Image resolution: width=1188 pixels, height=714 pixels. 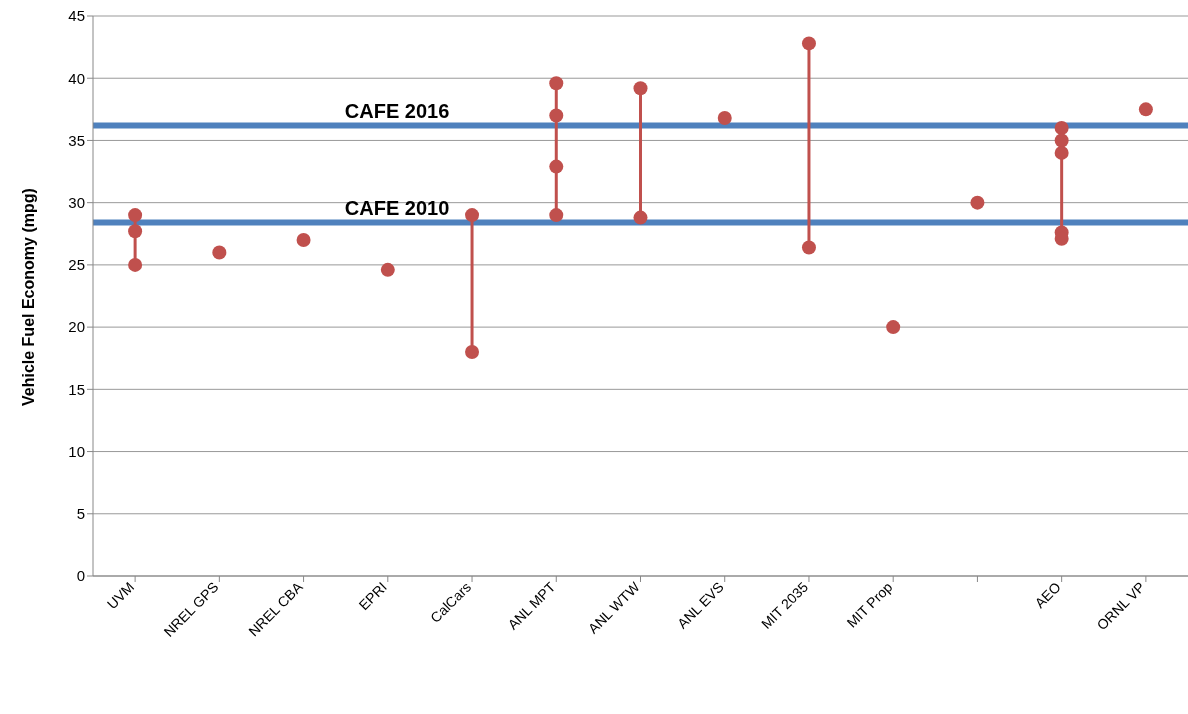 What do you see at coordinates (76, 265) in the screenshot?
I see `y-tick-label: 25` at bounding box center [76, 265].